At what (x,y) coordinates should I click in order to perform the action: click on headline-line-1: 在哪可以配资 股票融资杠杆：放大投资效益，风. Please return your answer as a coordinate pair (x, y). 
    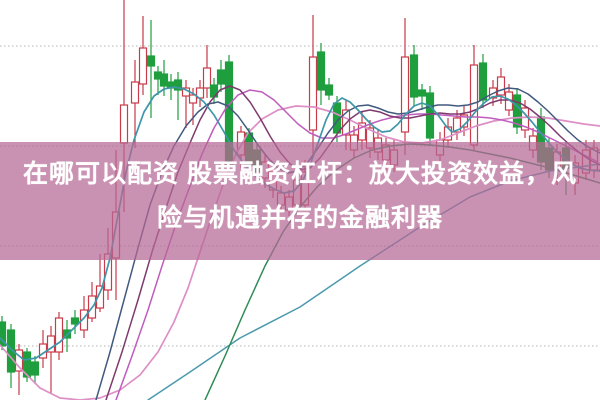
    Looking at the image, I should click on (300, 174).